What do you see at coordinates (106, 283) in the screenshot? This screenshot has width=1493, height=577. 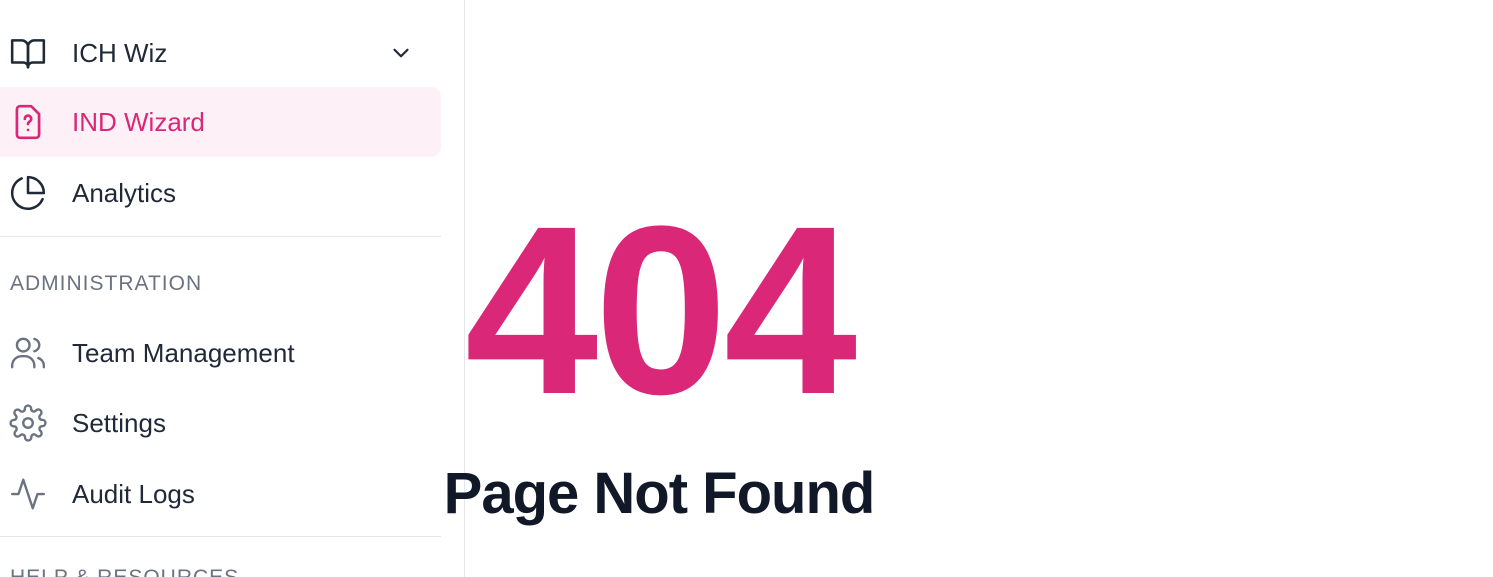 I see `section-title-administration: ADMINISTRATION` at bounding box center [106, 283].